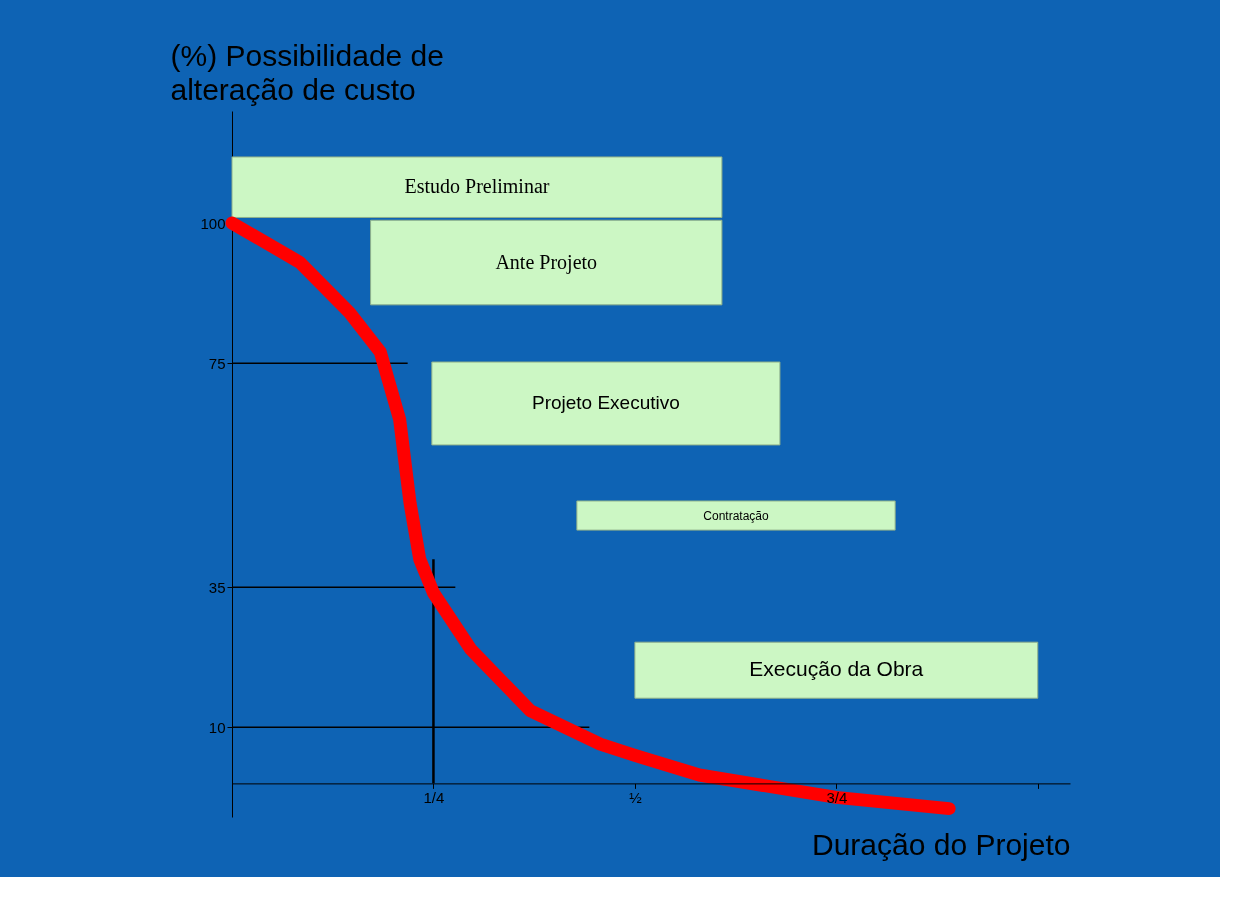  Describe the element at coordinates (213, 223) in the screenshot. I see `y-tick-label: 100` at that location.